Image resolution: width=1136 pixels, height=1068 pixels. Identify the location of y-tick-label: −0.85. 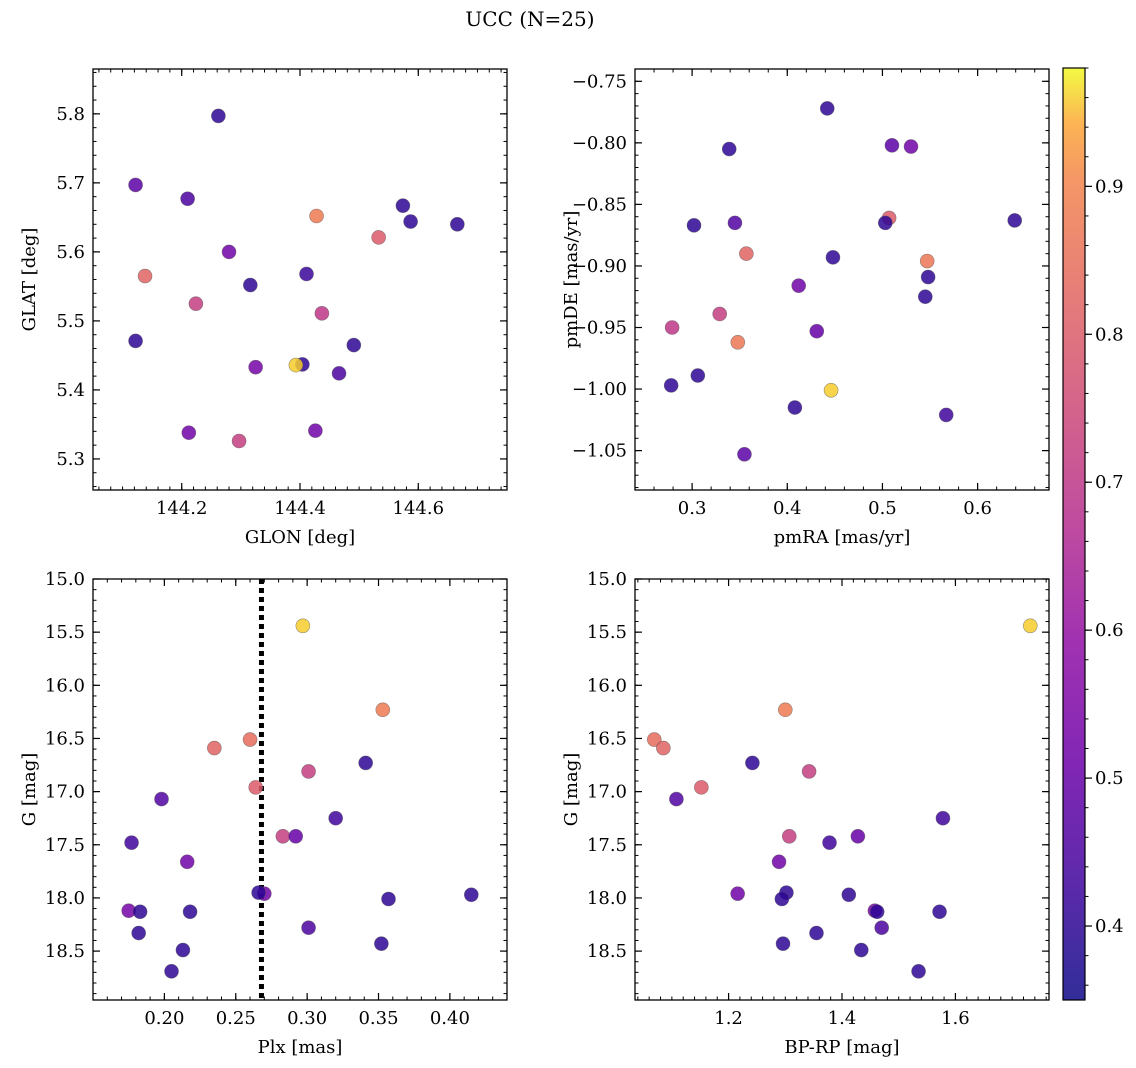
(599, 204).